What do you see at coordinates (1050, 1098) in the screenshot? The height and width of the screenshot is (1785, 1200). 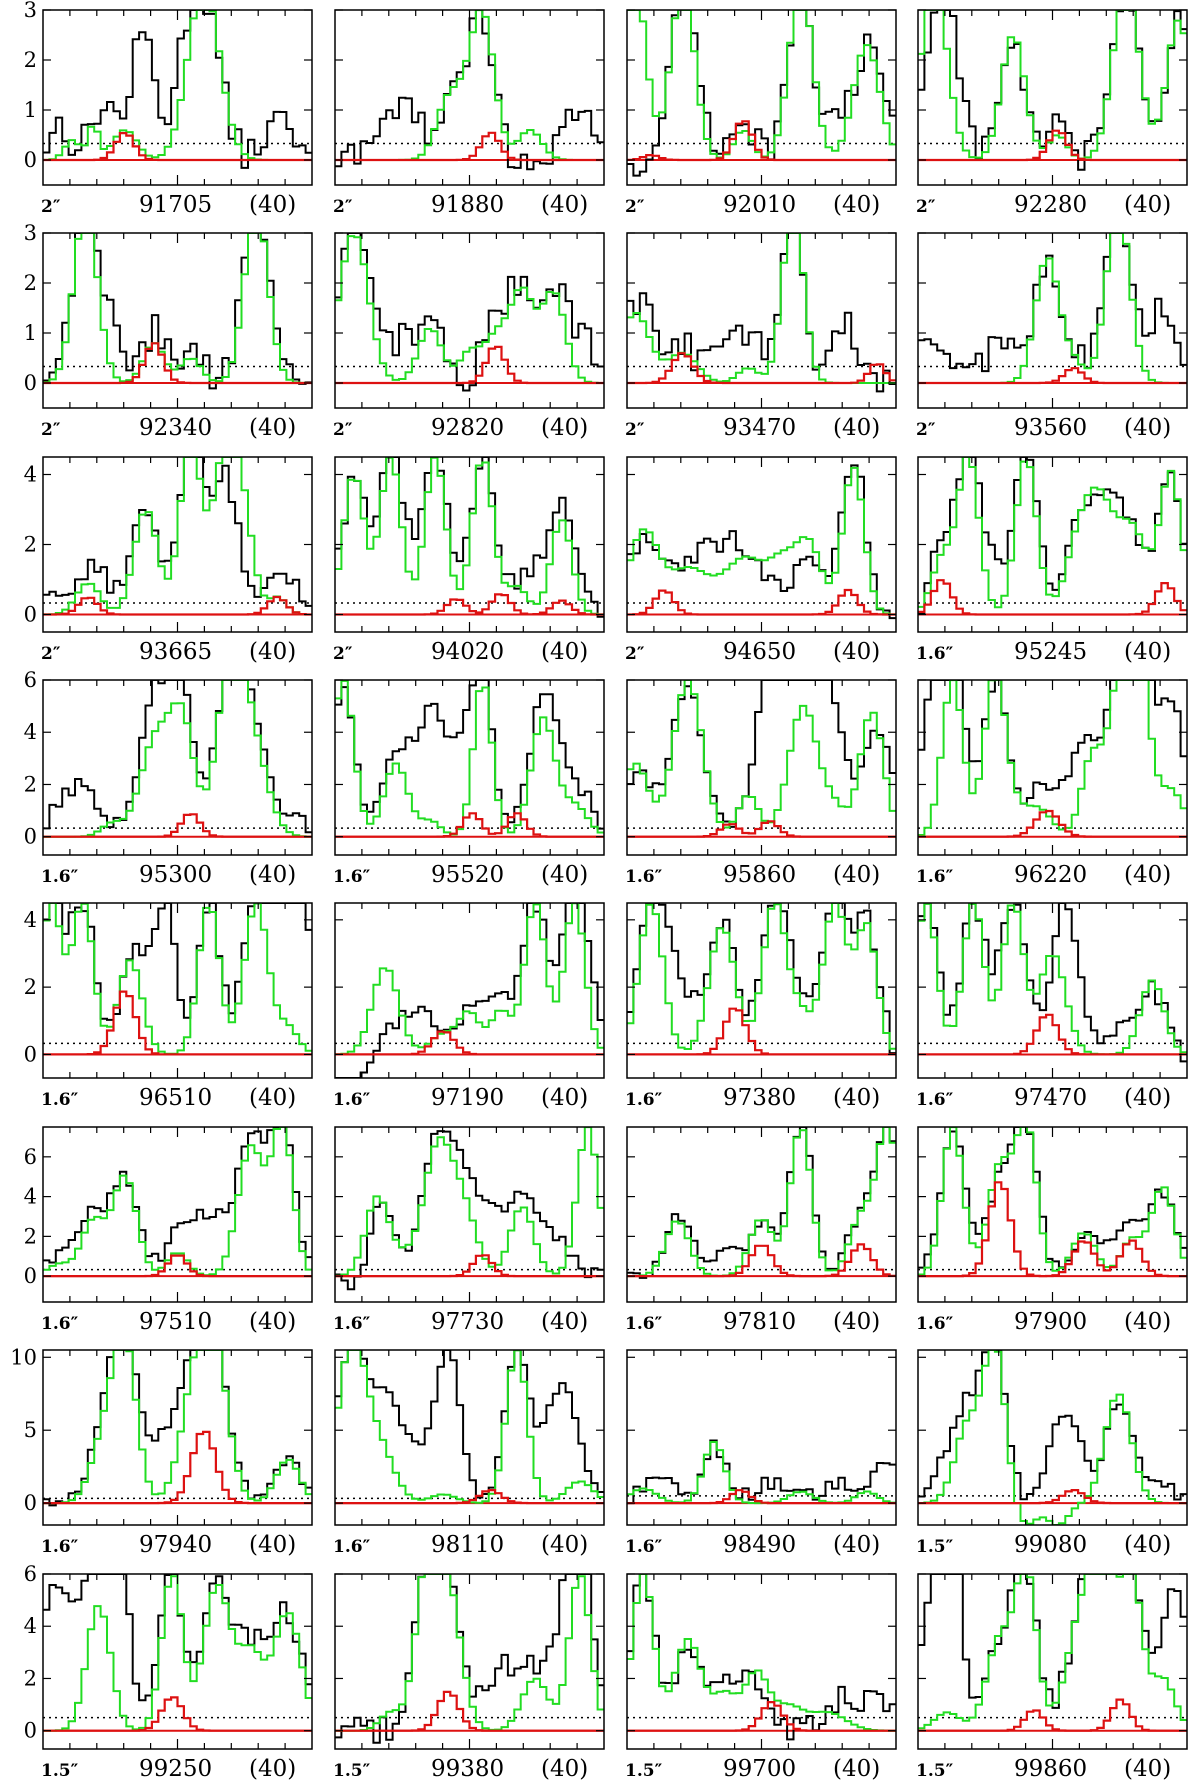 I see `panel-frequency-label: 97470` at bounding box center [1050, 1098].